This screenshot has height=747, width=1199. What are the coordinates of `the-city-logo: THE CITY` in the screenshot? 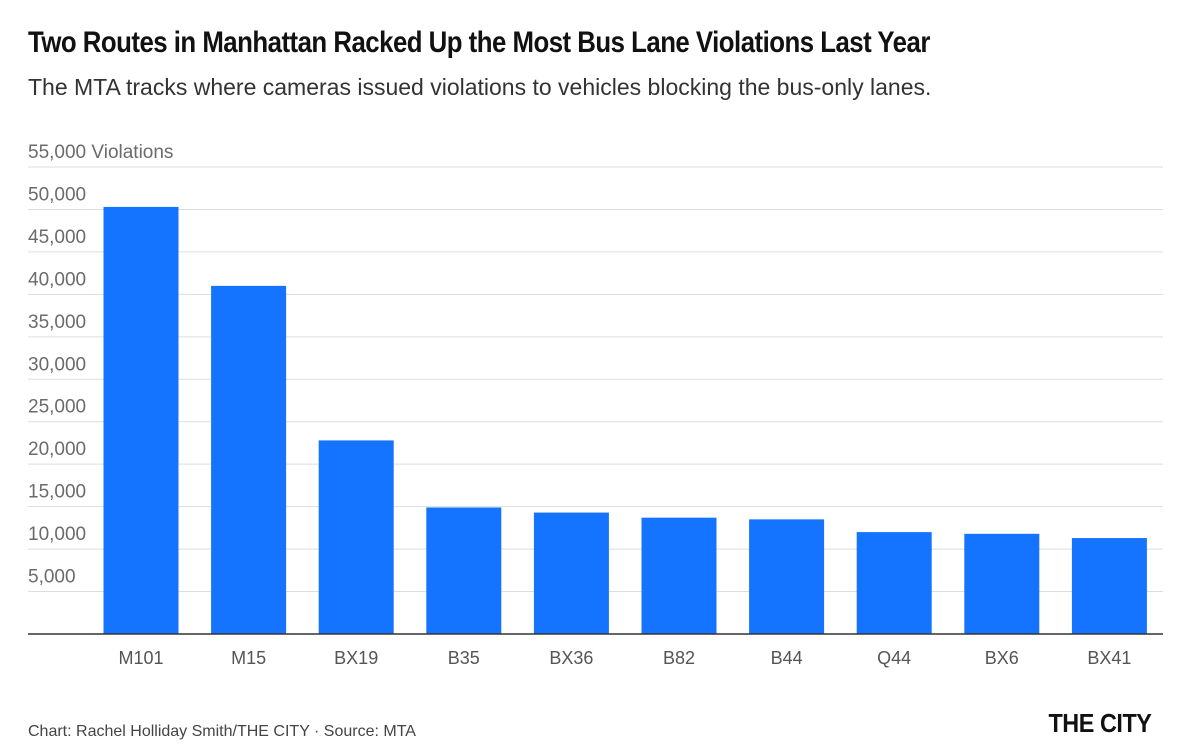 It's located at (1099, 723).